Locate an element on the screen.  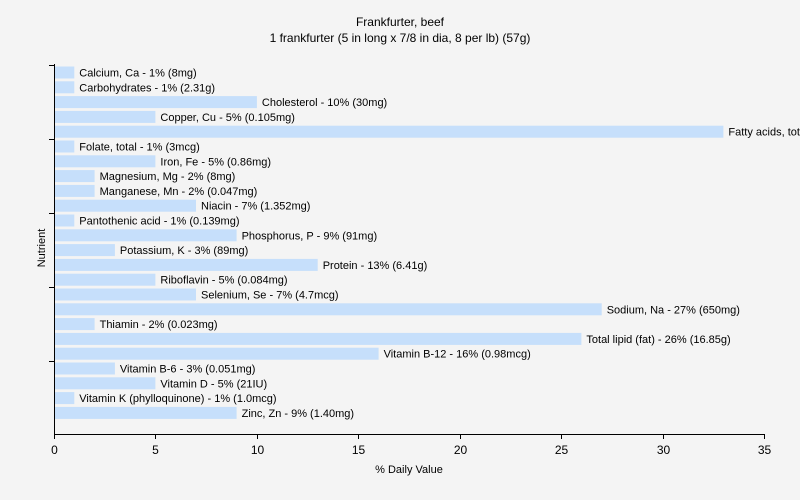
bar-data-label: Carbohydrates - 1% (2.31g) is located at coordinates (147, 88).